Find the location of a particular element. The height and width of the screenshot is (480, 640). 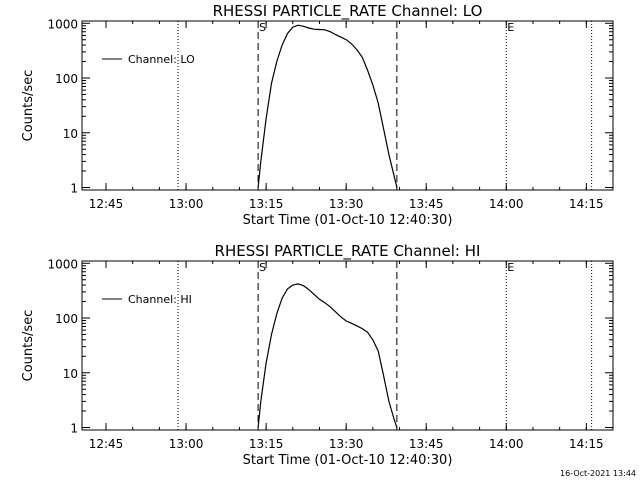

legend-label: Channel: HI is located at coordinates (160, 299).